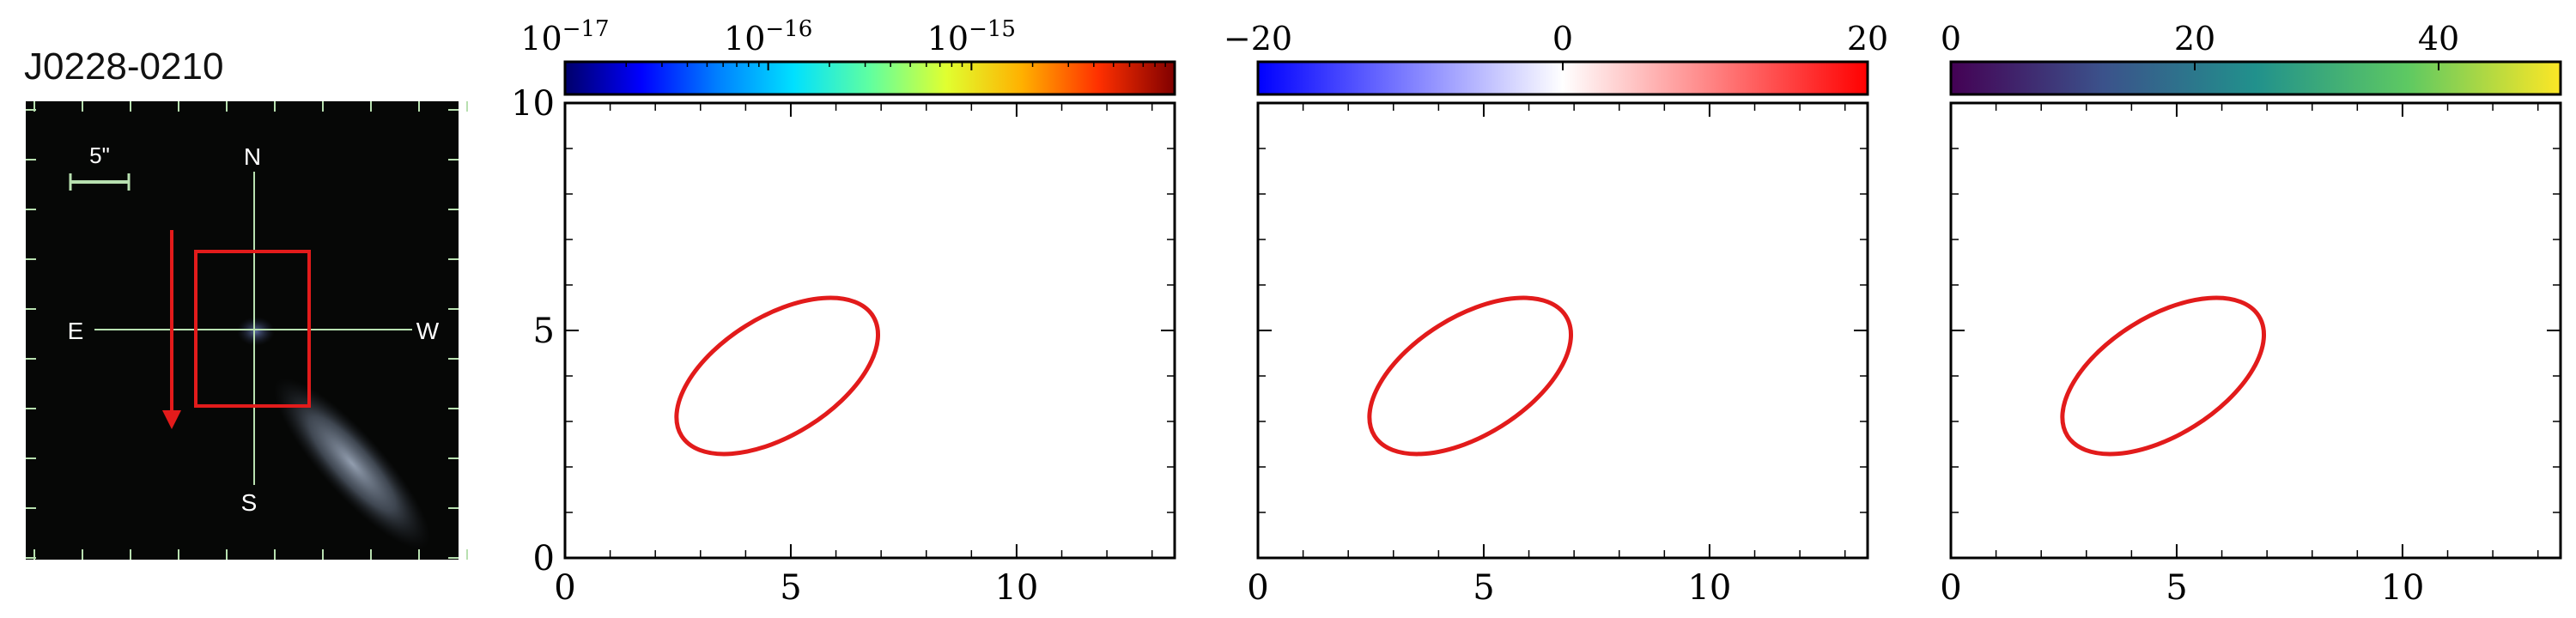 Image resolution: width=2576 pixels, height=618 pixels. Describe the element at coordinates (1709, 588) in the screenshot. I see `velocity-x-tick-label: 10` at that location.